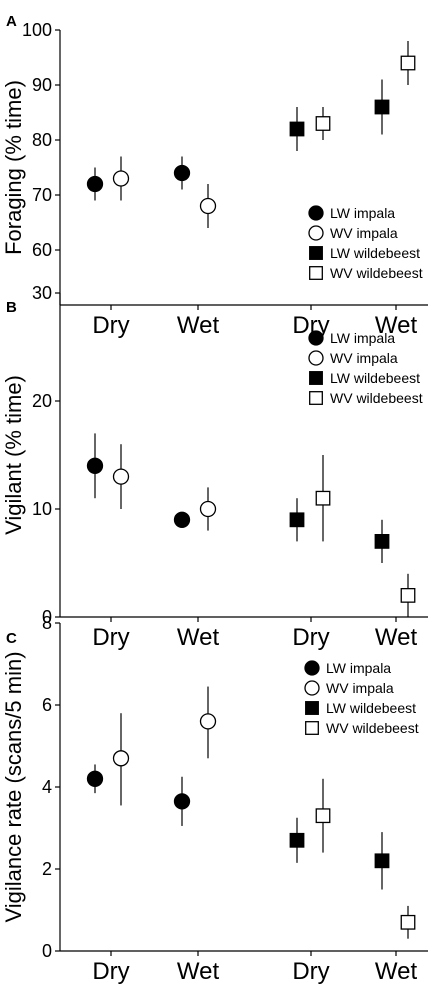 This screenshot has height=985, width=447. I want to click on y-tick-label: 20, so click(42, 401).